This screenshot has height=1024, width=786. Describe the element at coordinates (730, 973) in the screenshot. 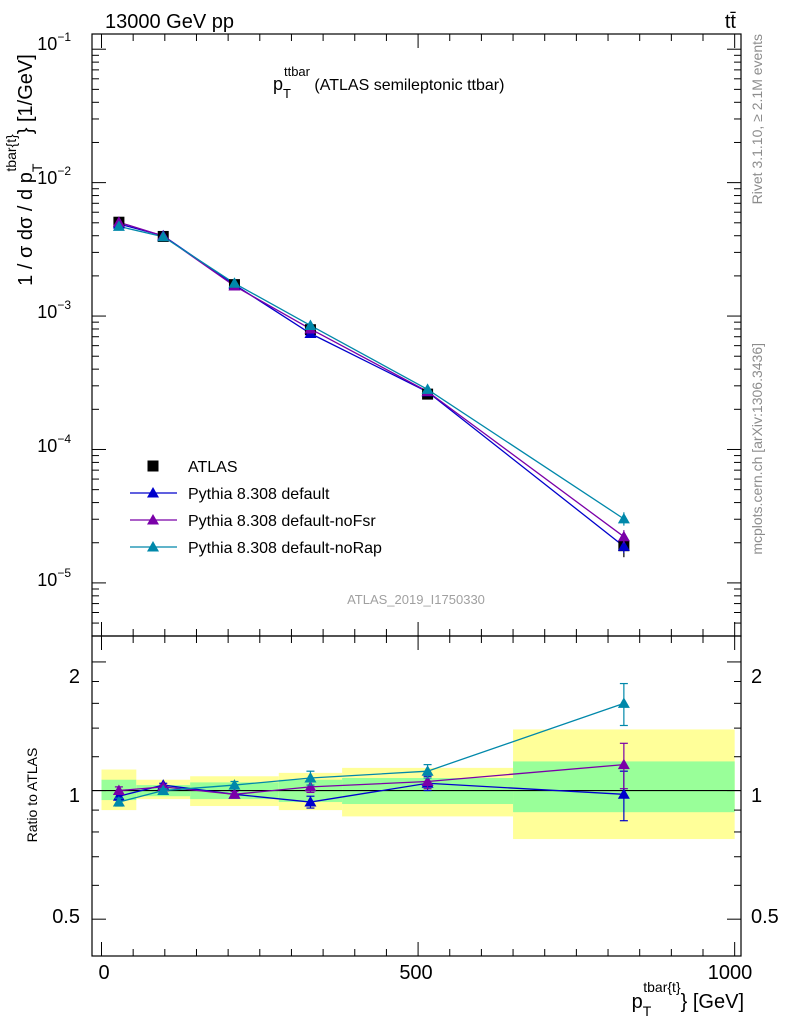

I see `xtick-label: 1000` at that location.